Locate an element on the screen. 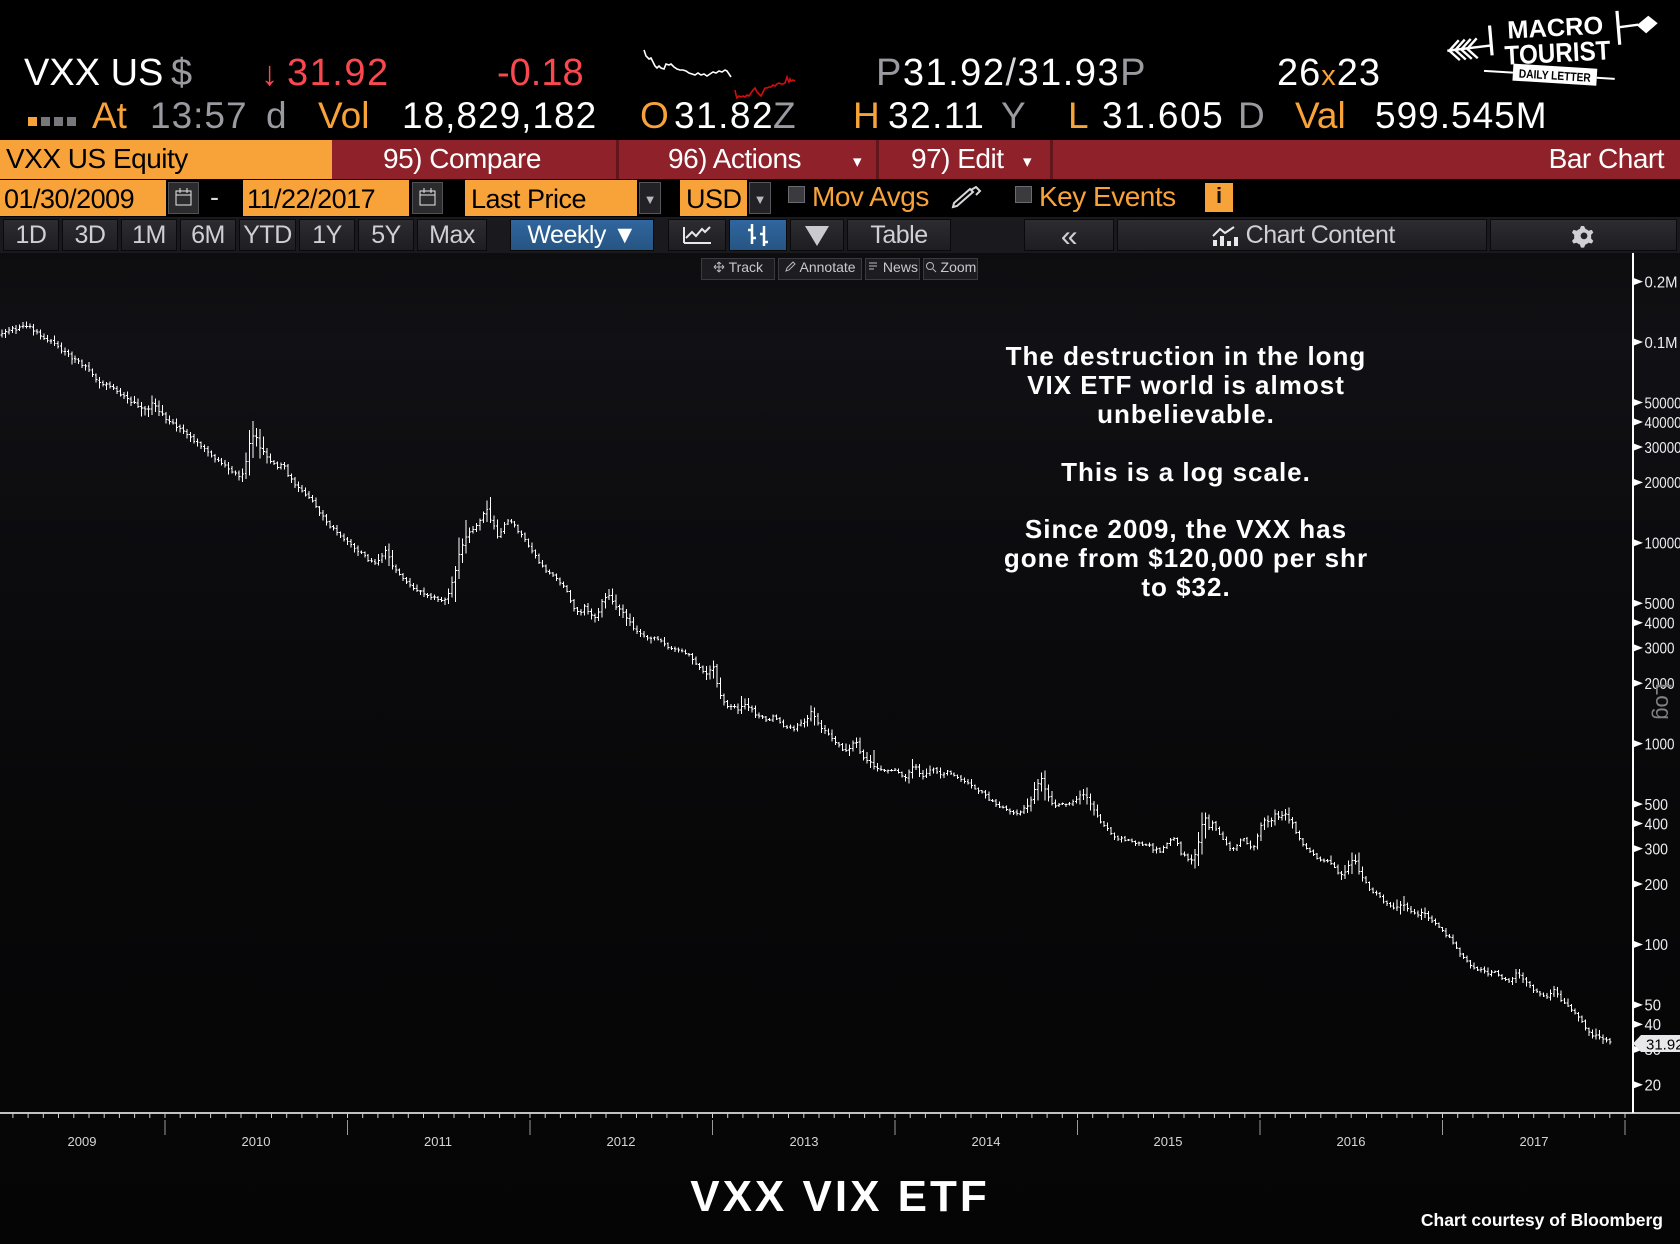 The width and height of the screenshot is (1680, 1244). svg-text: 500 is located at coordinates (1657, 805).